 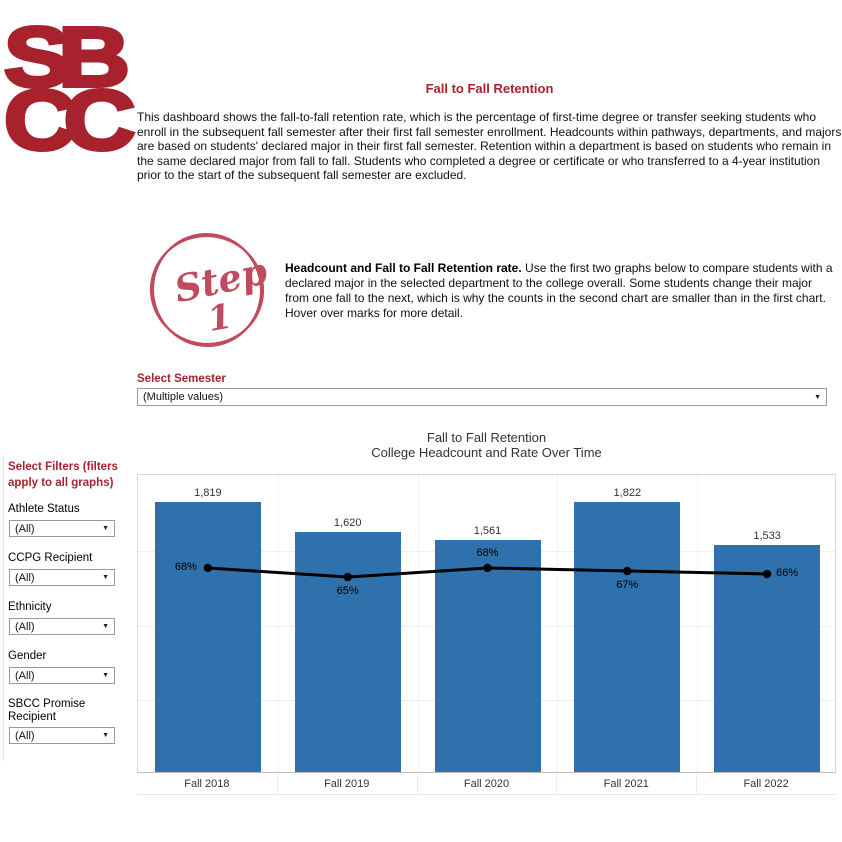 I want to click on chart-title-line2: College Headcount and Rate Over Time, so click(x=486, y=452).